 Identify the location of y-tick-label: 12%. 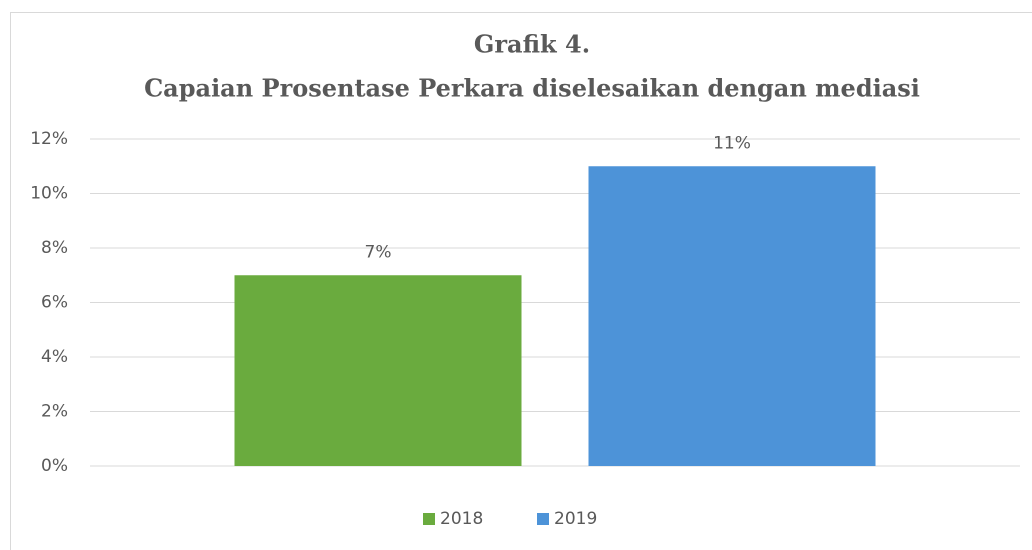
(49, 139).